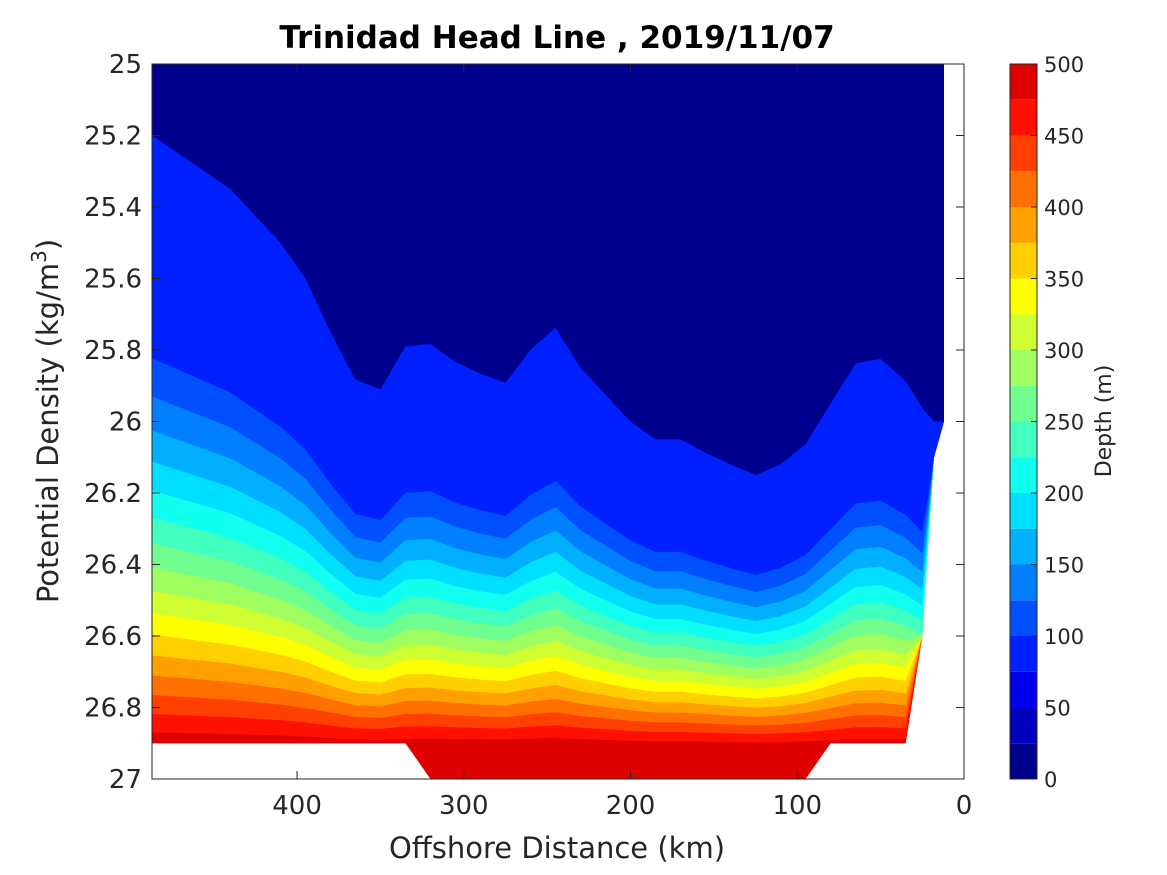 This screenshot has width=1167, height=875. I want to click on colorbar-tick-label: 400, so click(1064, 208).